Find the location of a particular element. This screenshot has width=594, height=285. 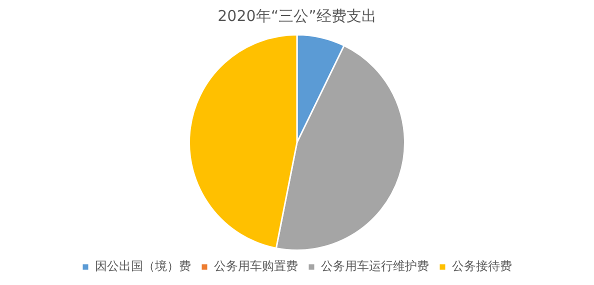

legend-label: 公务用车购置费 is located at coordinates (256, 266).